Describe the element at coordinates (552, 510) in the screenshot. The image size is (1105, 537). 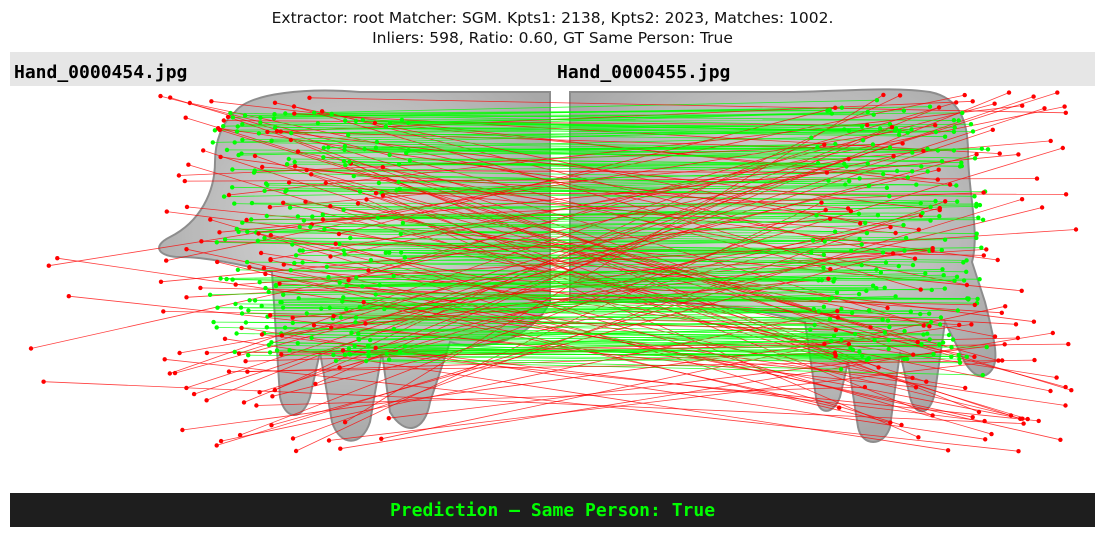
I see `prediction-bar: Prediction — Same Person: True` at that location.